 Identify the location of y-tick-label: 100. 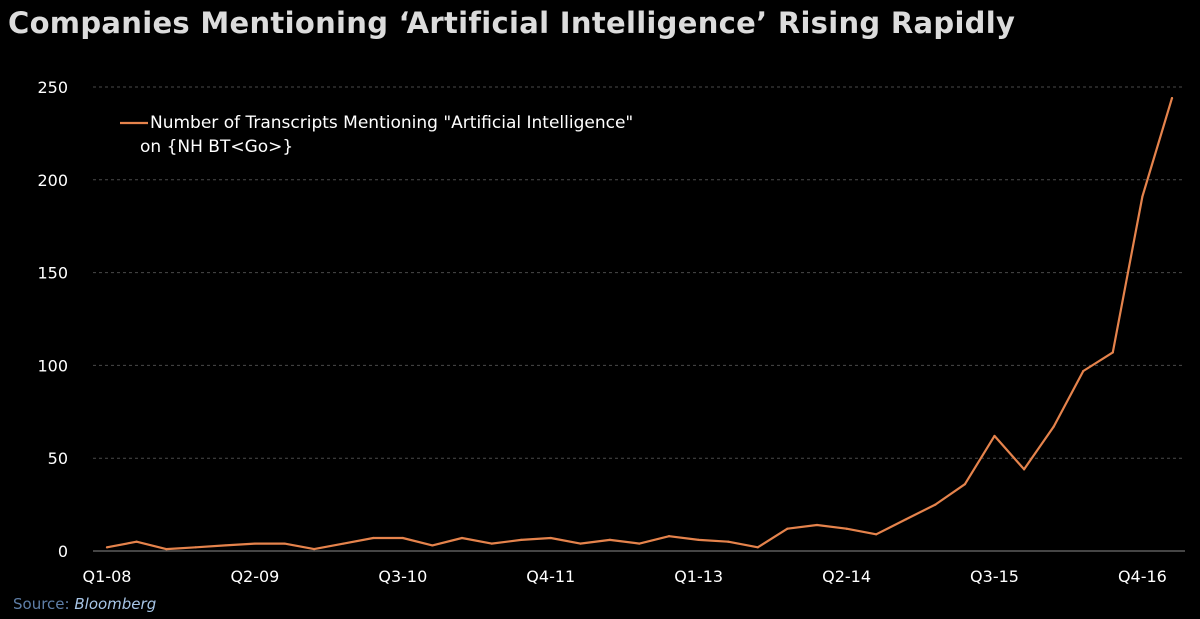
(52, 365).